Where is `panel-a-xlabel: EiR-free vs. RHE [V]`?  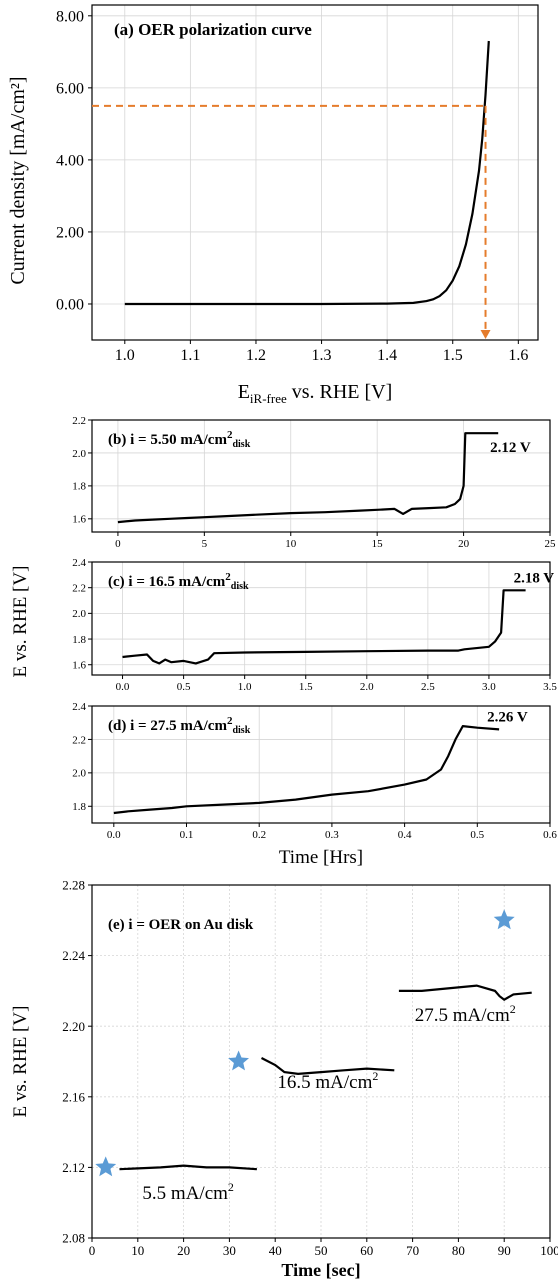
panel-a-xlabel: EiR-free vs. RHE [V] is located at coordinates (315, 393).